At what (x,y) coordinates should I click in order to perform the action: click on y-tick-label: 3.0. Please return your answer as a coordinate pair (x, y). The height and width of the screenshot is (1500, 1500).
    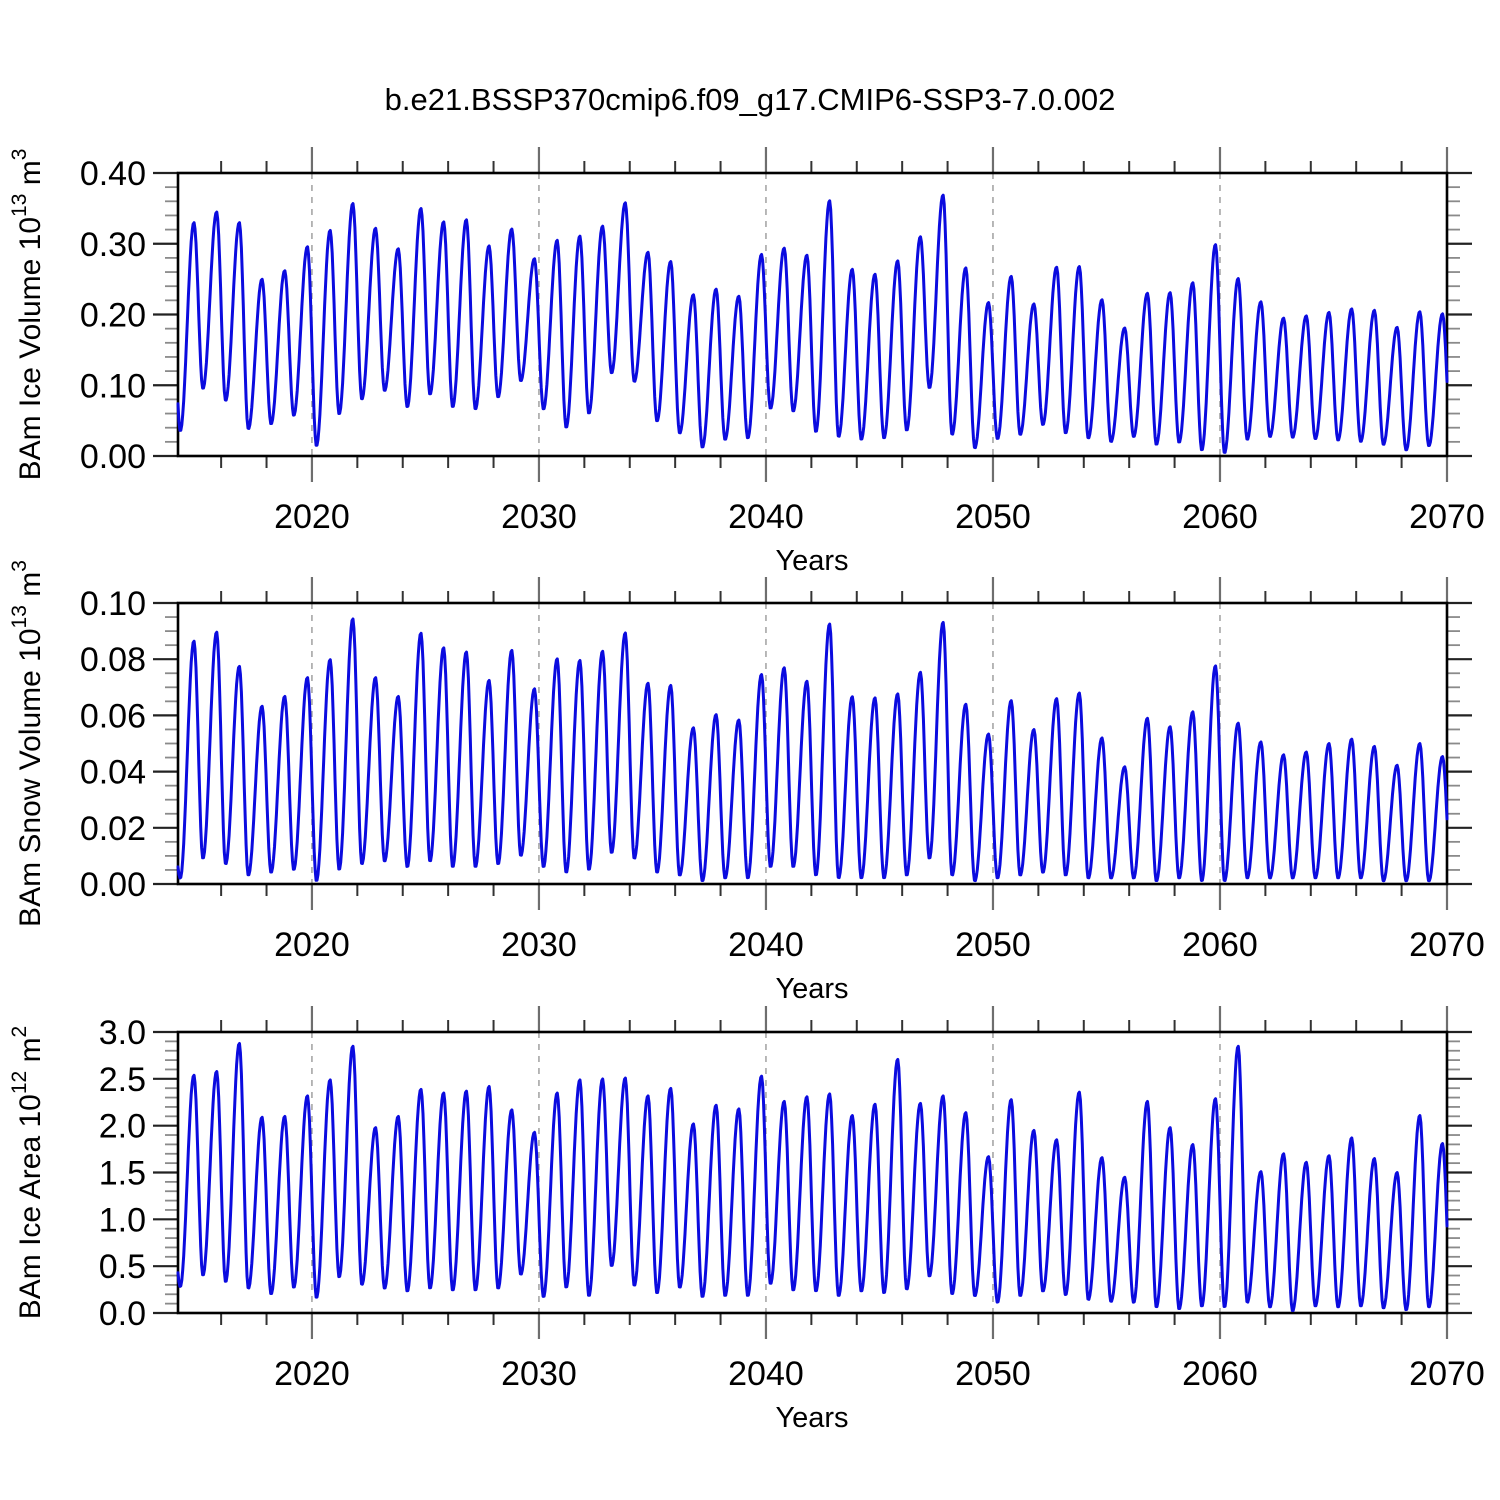
    Looking at the image, I should click on (122, 1033).